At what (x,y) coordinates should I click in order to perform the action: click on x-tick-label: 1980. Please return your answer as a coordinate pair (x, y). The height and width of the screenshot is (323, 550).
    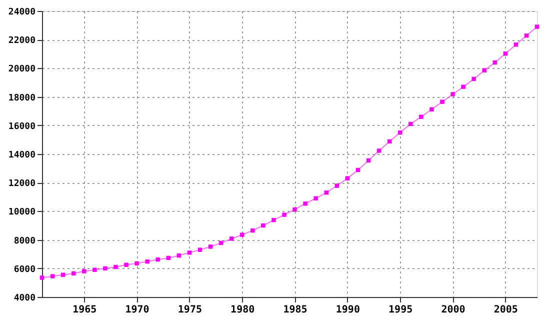
    Looking at the image, I should click on (242, 310).